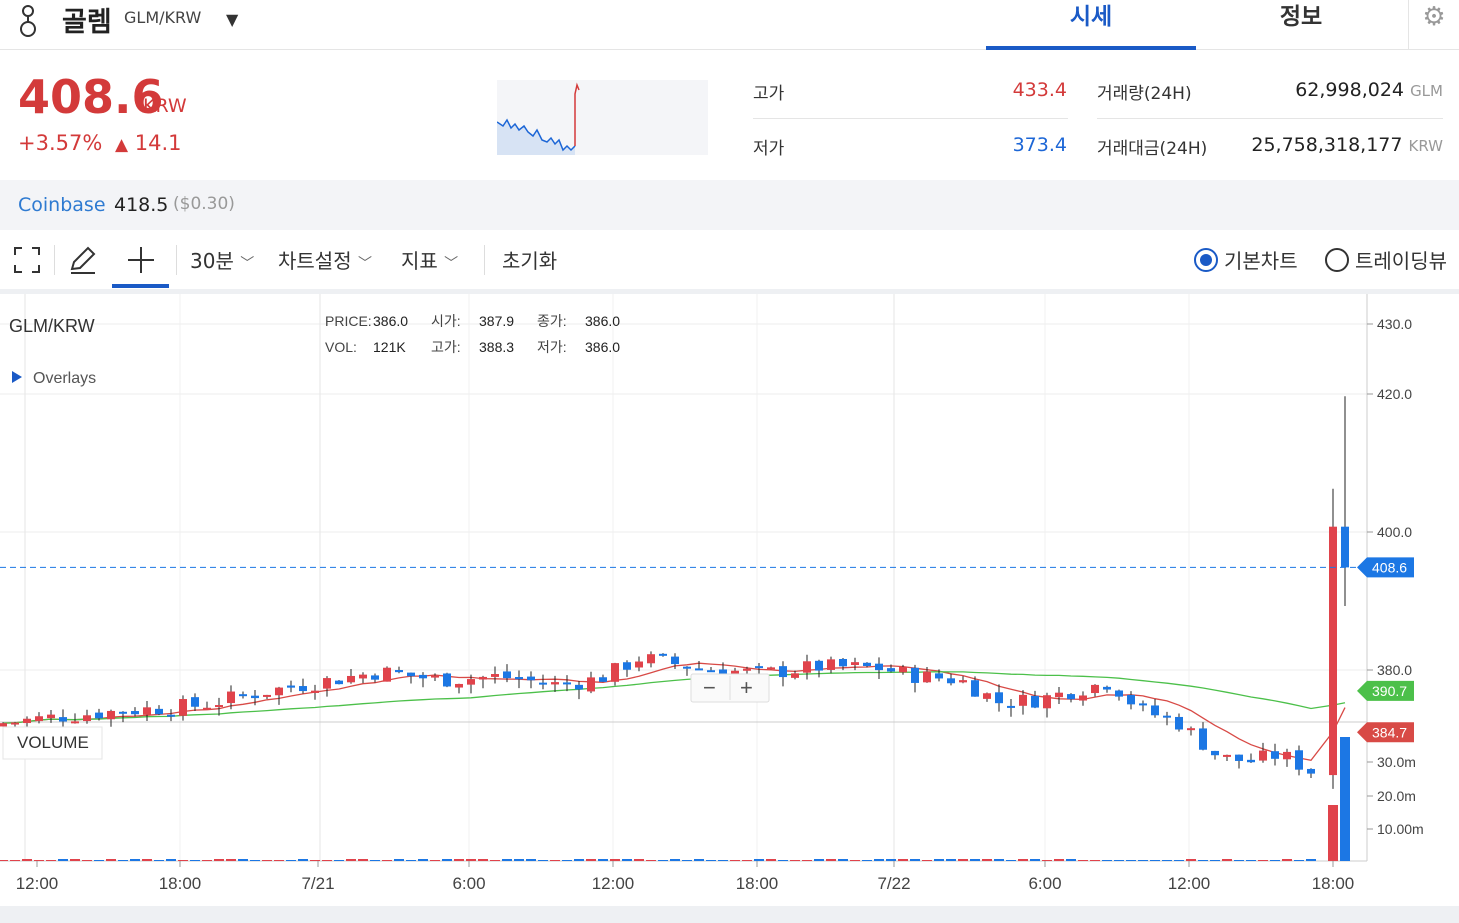  Describe the element at coordinates (1261, 261) in the screenshot. I see `basic-chart-label: 기본차트` at that location.